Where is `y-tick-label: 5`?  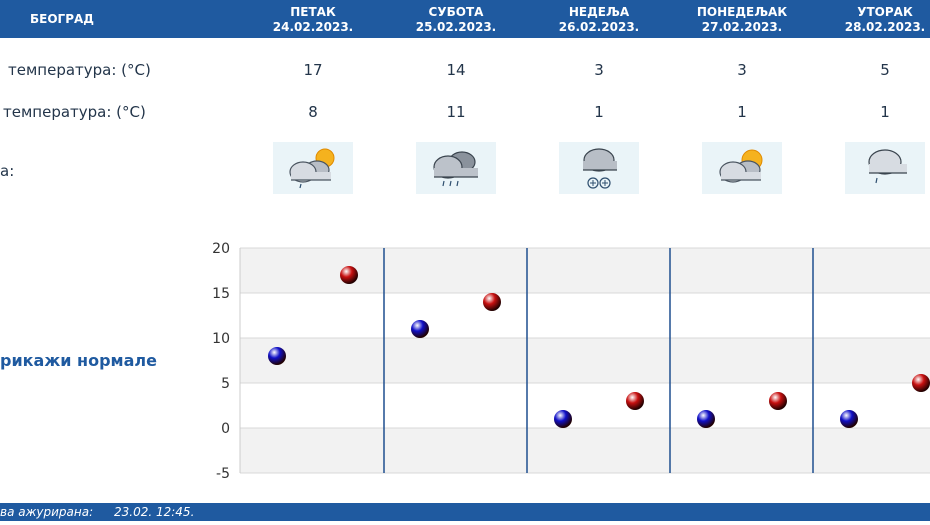 y-tick-label: 5 is located at coordinates (225, 384).